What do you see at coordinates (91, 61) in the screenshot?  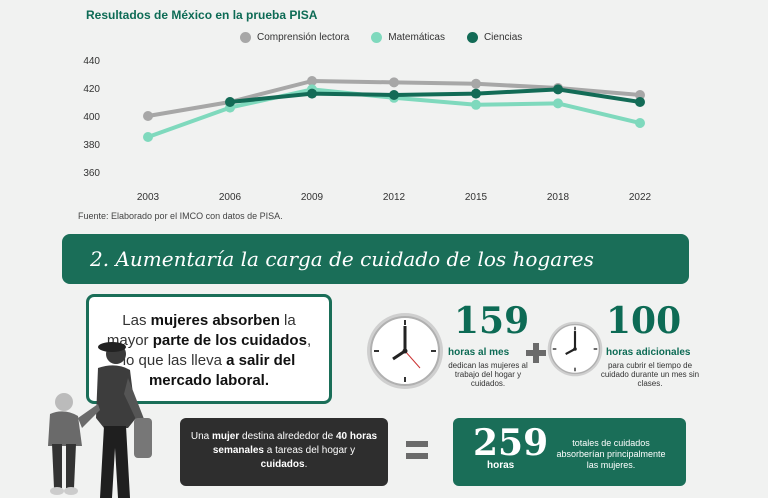 I see `y-tick-label: 440` at bounding box center [91, 61].